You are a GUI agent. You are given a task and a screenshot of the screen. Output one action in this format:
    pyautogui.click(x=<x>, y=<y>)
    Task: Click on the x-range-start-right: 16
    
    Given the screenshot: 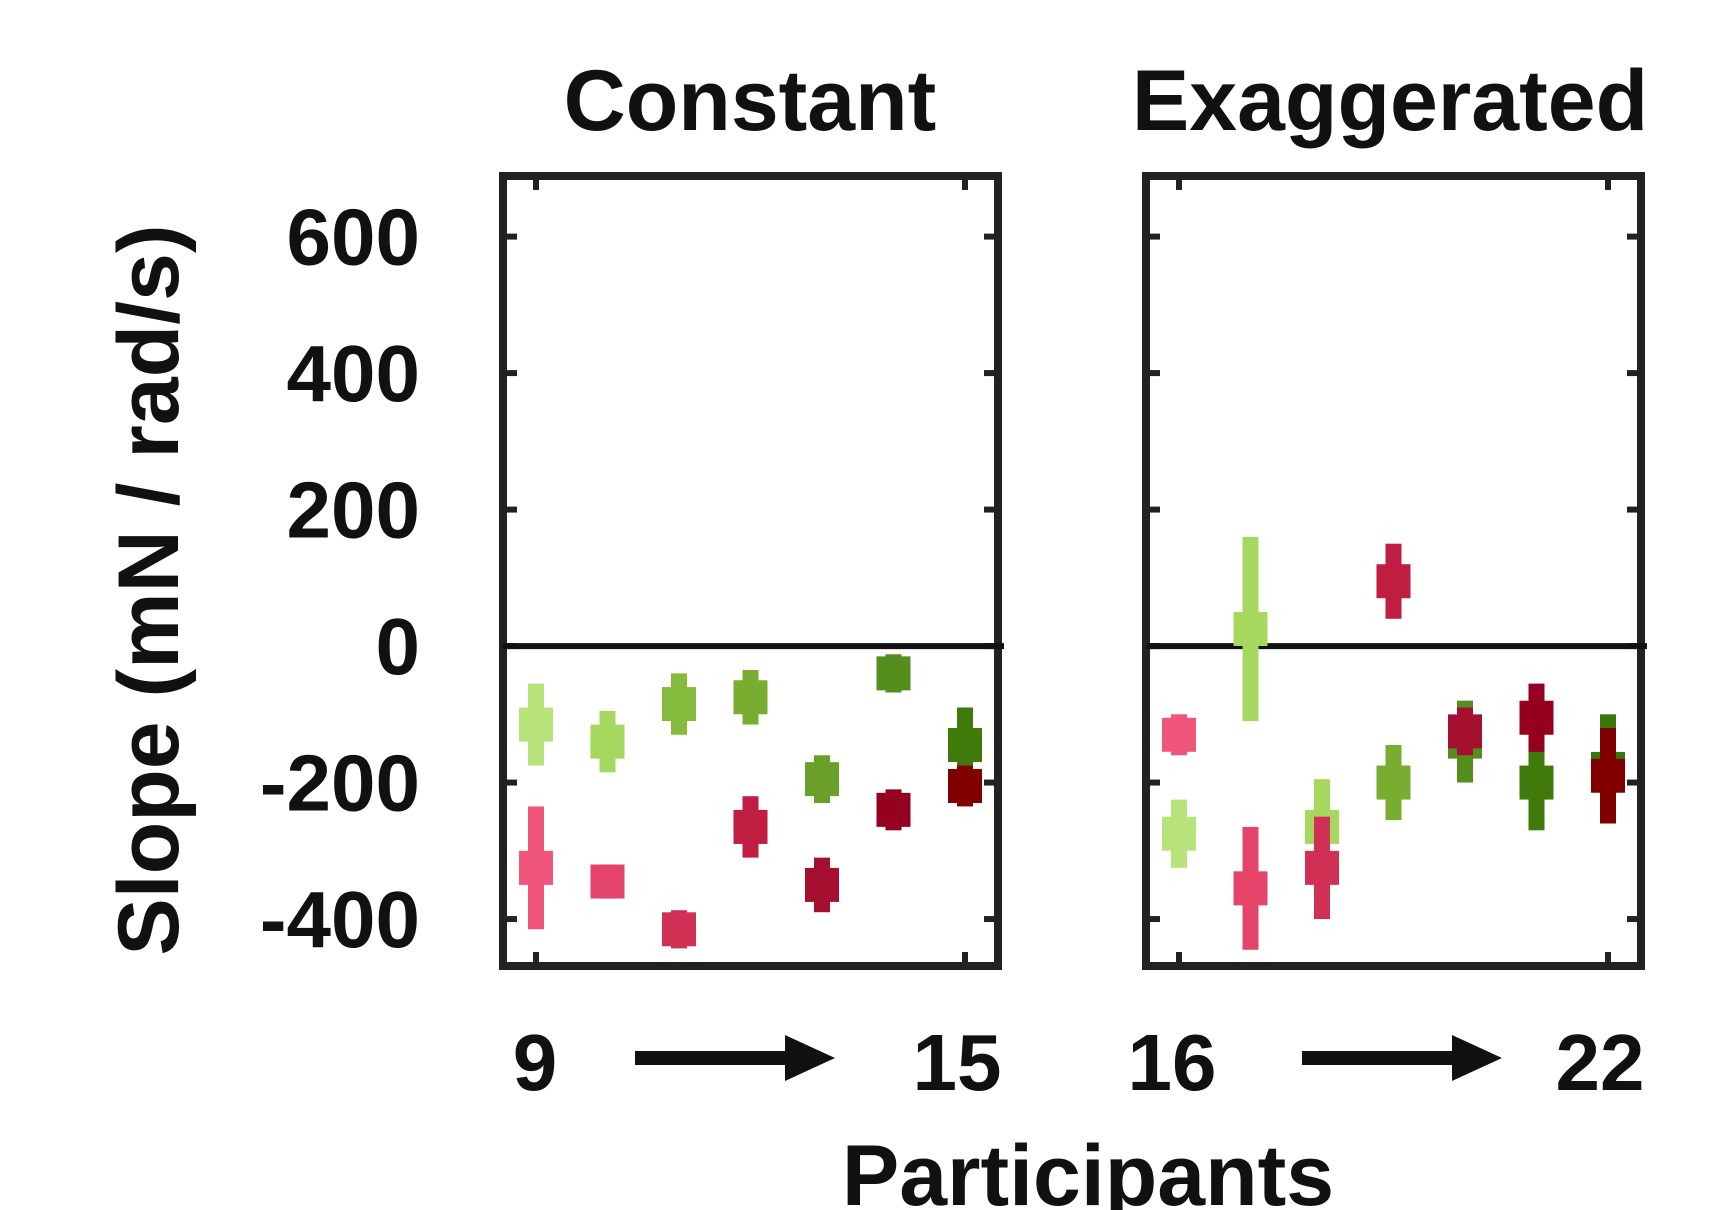 What is the action you would take?
    pyautogui.click(x=1172, y=1062)
    